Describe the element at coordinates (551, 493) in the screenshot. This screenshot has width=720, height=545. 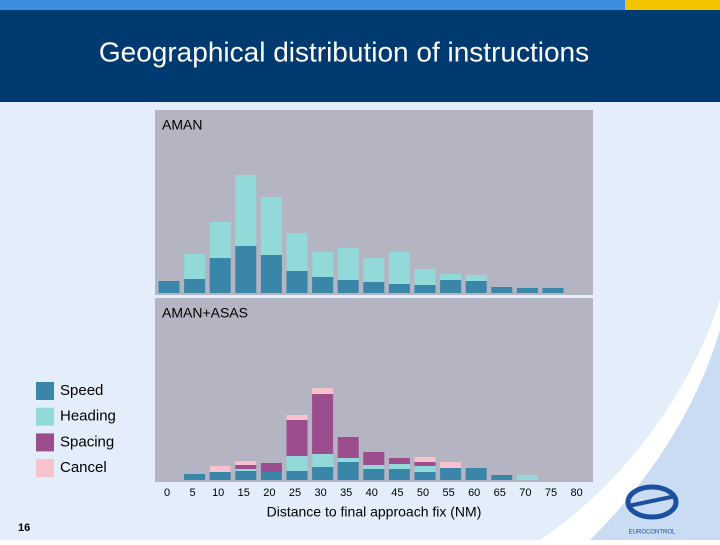
I see `x-tick-label: 75` at that location.